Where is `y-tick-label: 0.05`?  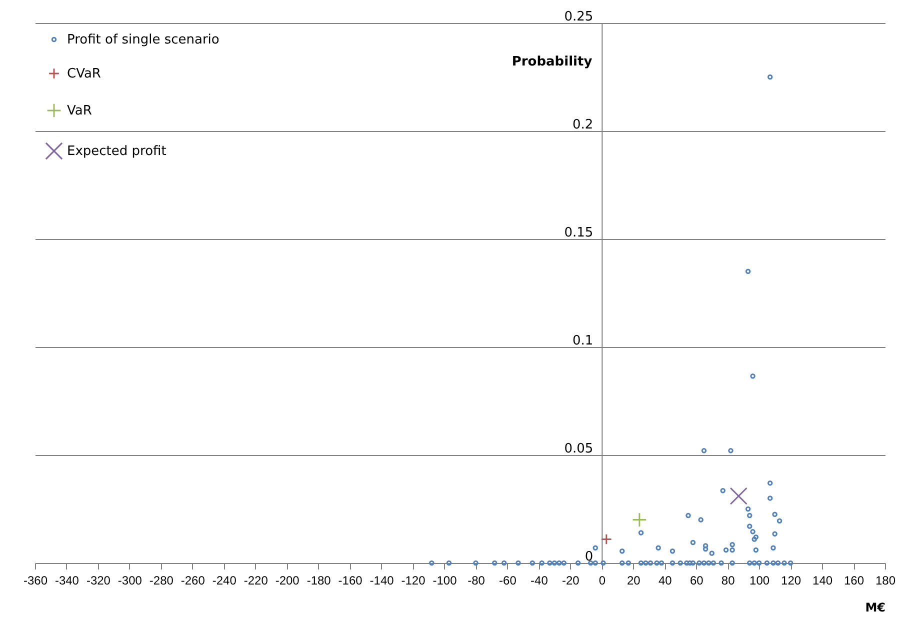
y-tick-label: 0.05 is located at coordinates (579, 449).